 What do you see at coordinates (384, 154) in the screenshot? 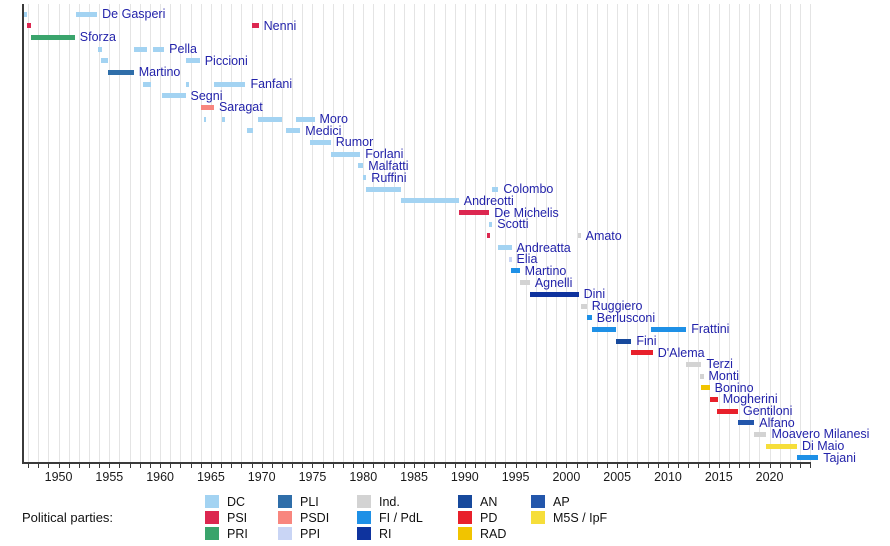
I see `minister-label: Forlani` at bounding box center [384, 154].